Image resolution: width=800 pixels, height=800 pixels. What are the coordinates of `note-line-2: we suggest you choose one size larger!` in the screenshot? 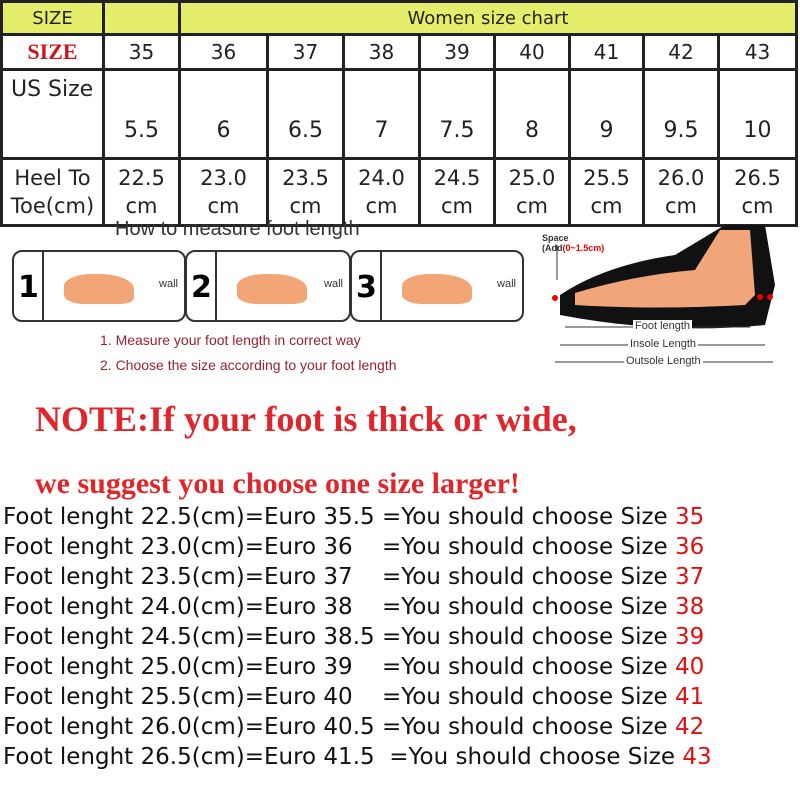 It's located at (277, 483).